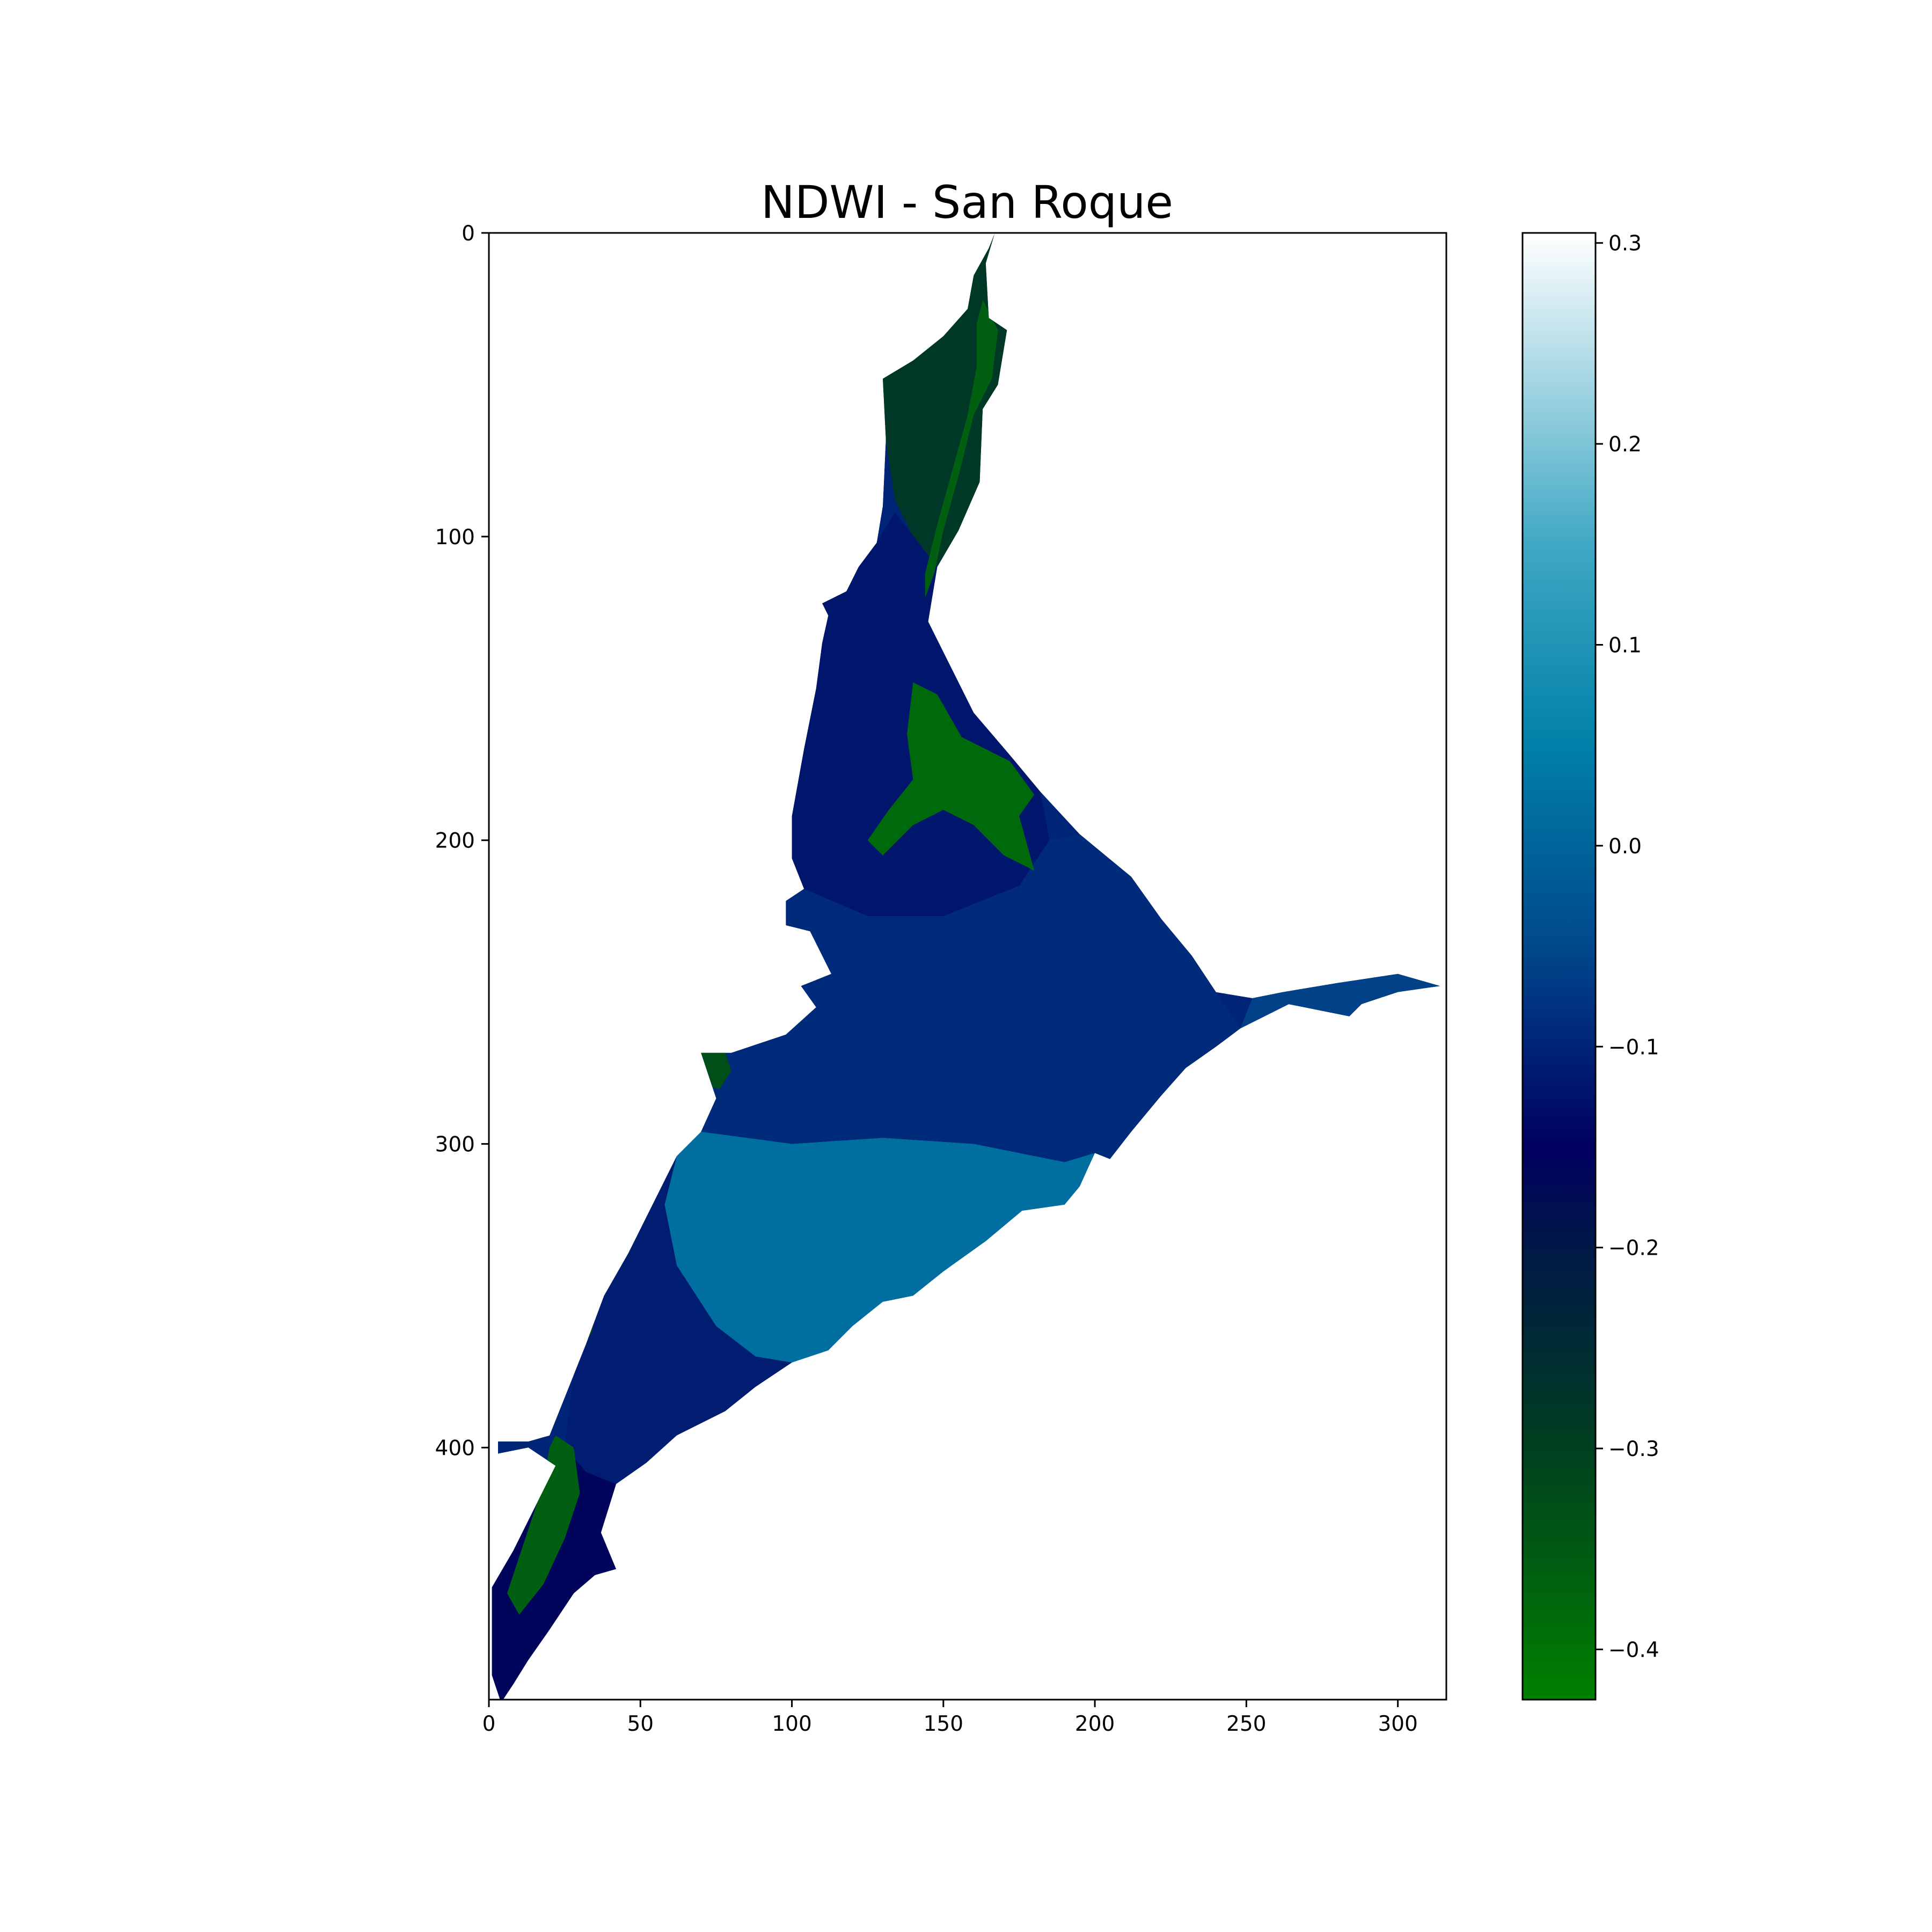  Describe the element at coordinates (1633, 1248) in the screenshot. I see `colorbar-tick-label: −0.2` at that location.